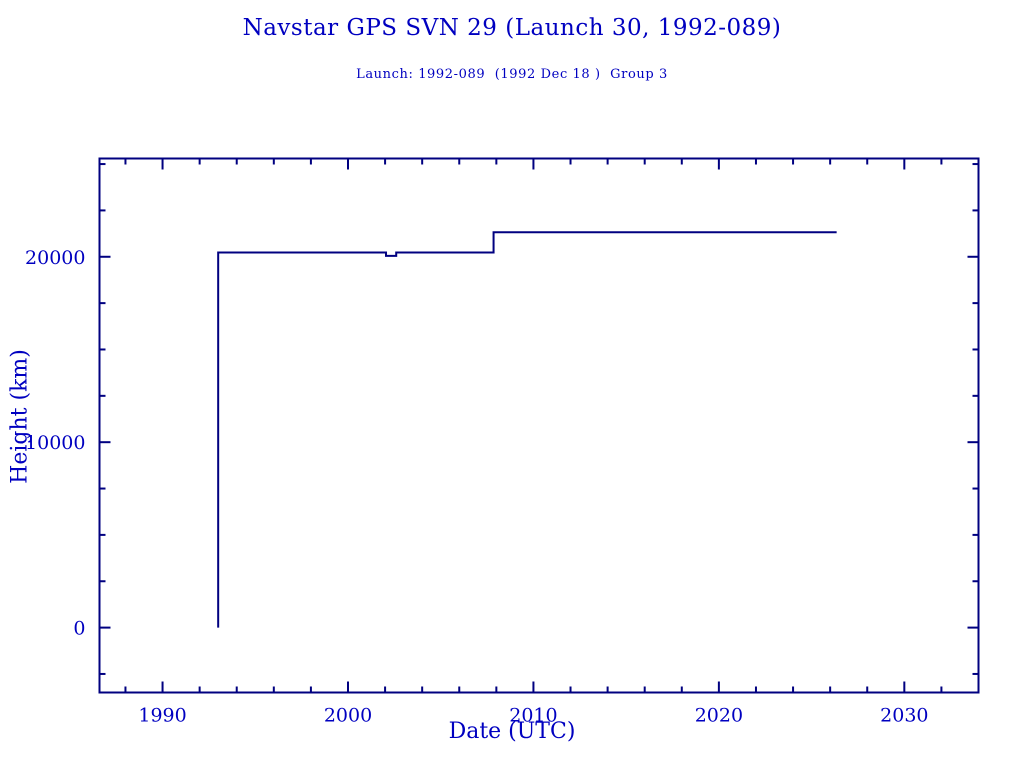 The height and width of the screenshot is (768, 1024). What do you see at coordinates (55, 258) in the screenshot?
I see `y-tick-label: 20000` at bounding box center [55, 258].